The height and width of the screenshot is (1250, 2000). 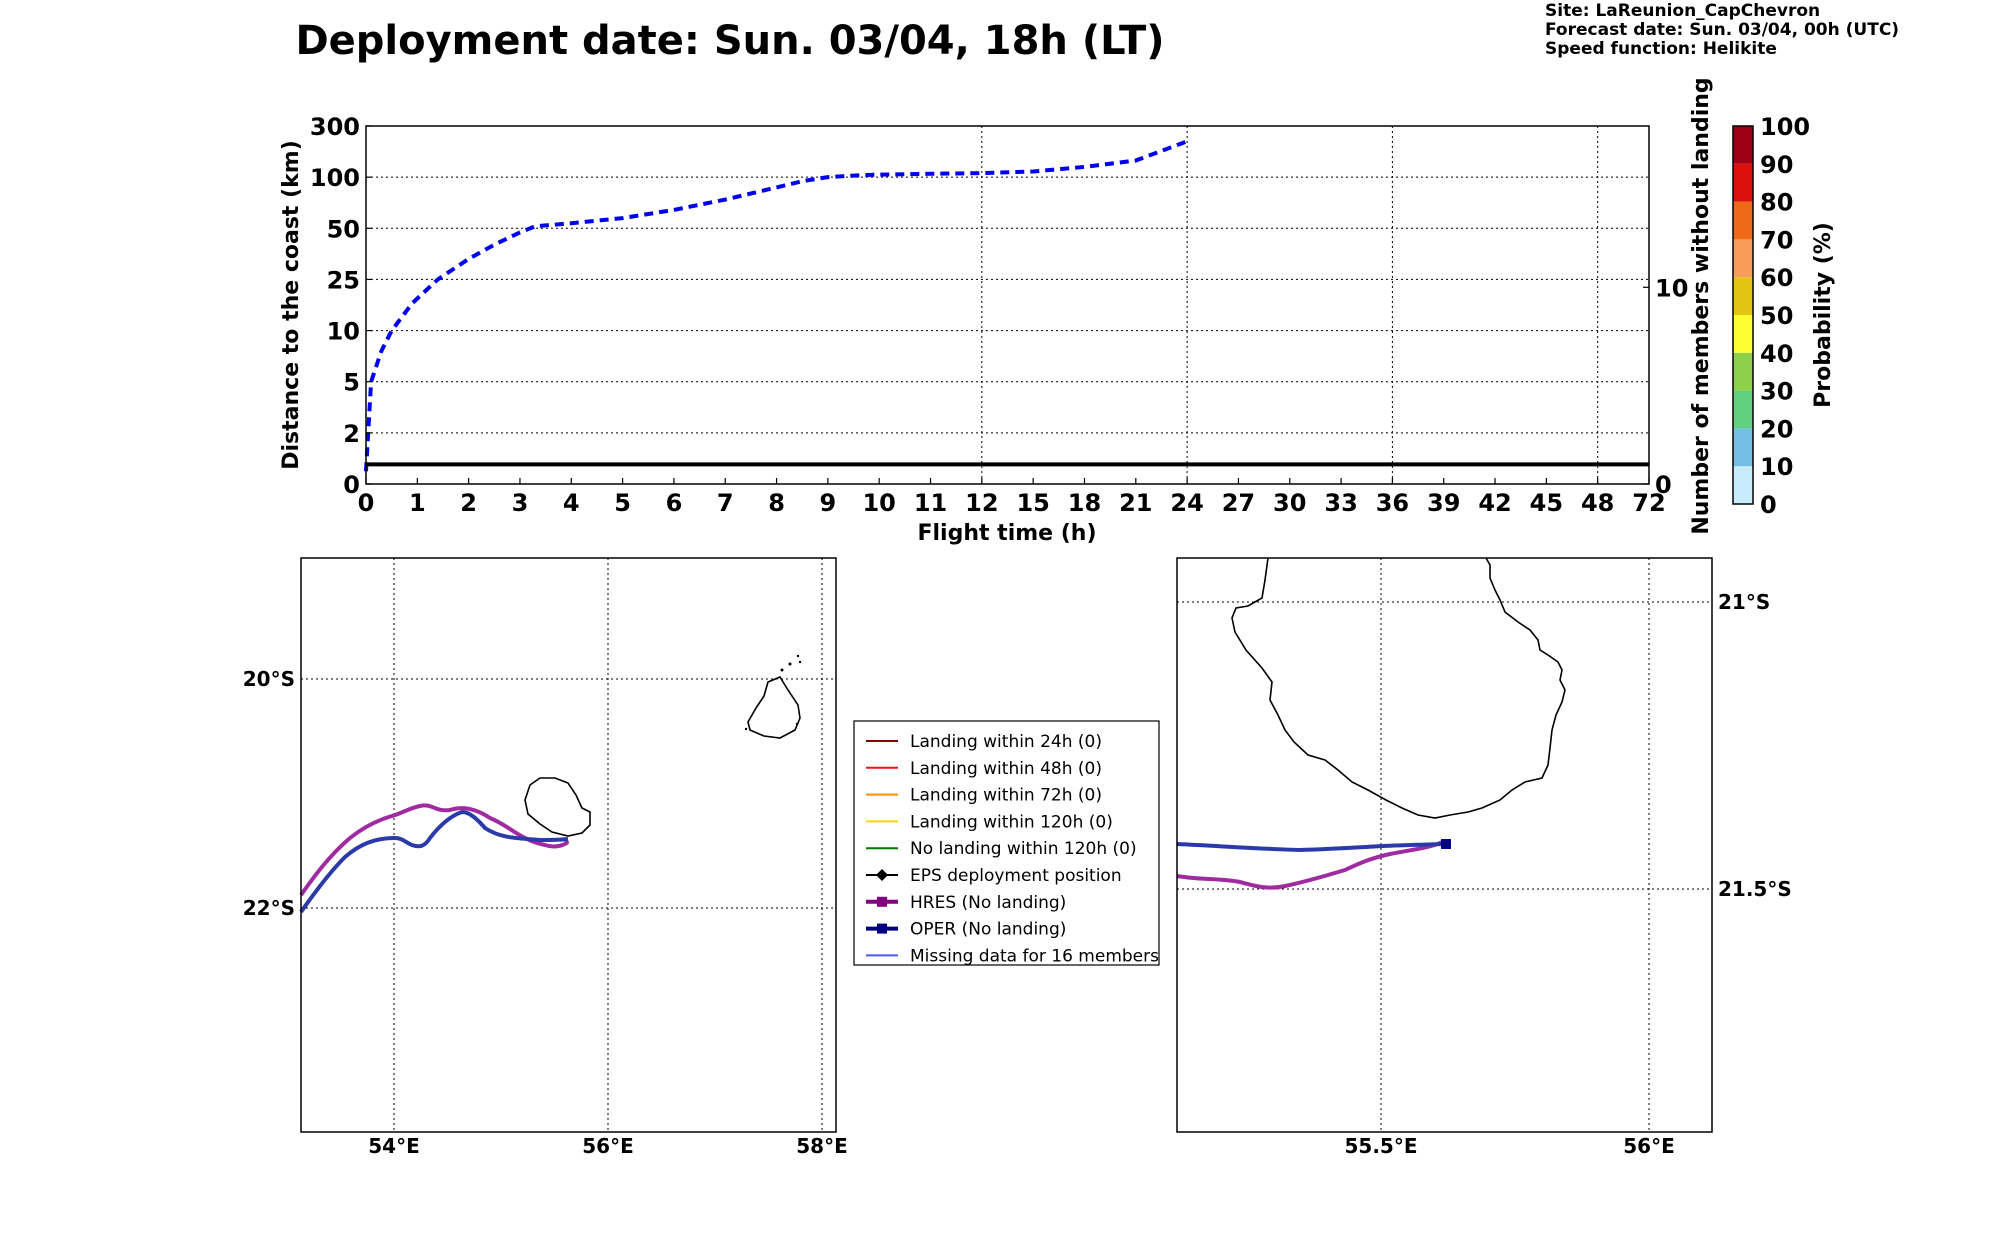 I want to click on oper-deployment-marker, so click(x=1446, y=844).